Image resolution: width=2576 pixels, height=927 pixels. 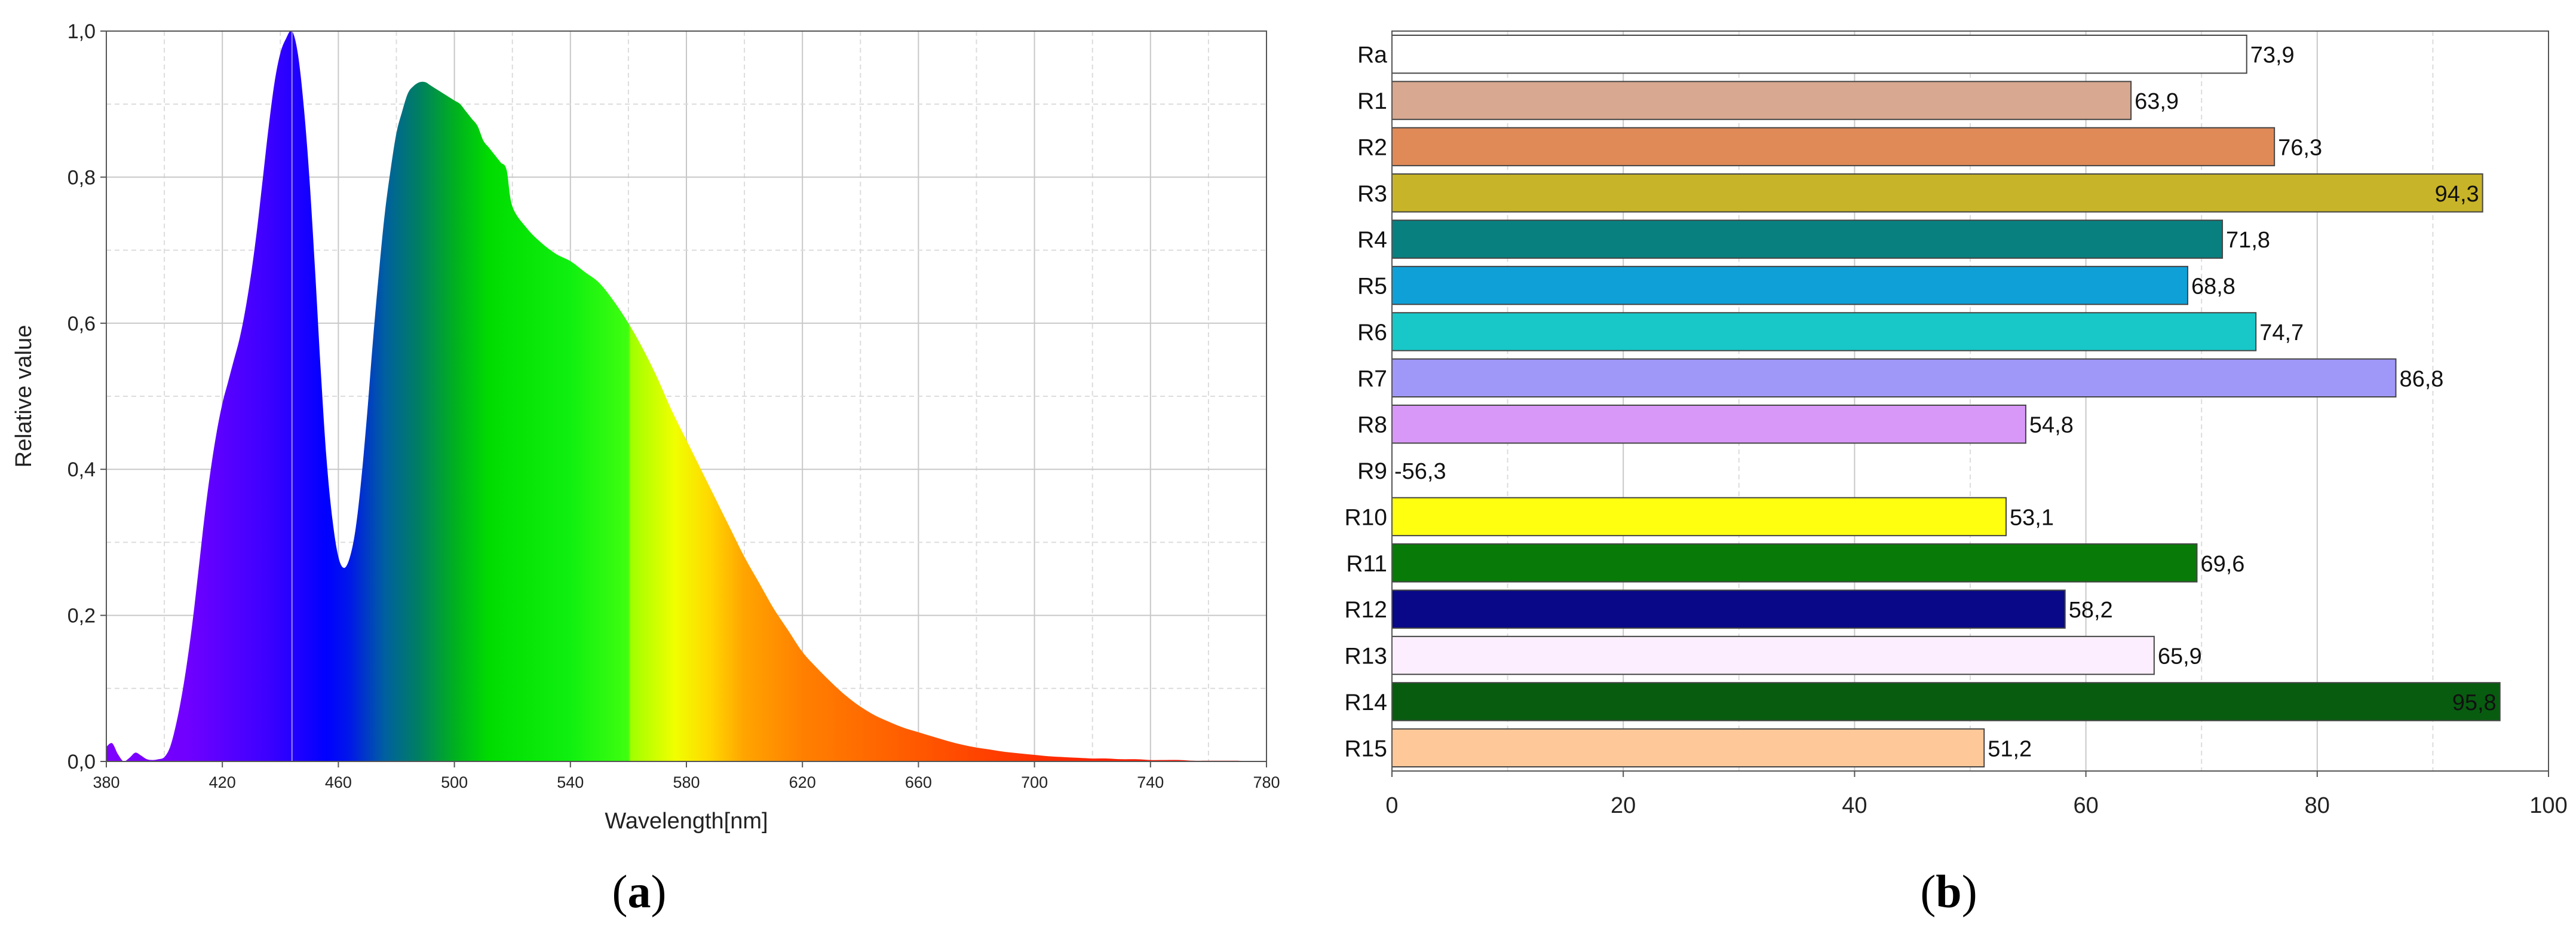 What do you see at coordinates (2032, 517) in the screenshot?
I see `cri-value-label: 53,1` at bounding box center [2032, 517].